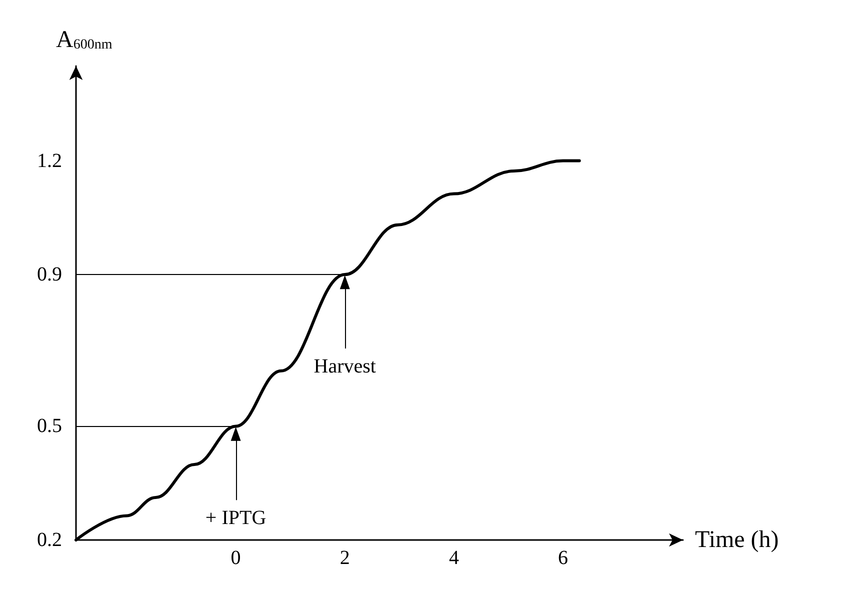 Image resolution: width=851 pixels, height=594 pixels. I want to click on x-tick-label: 0, so click(235, 558).